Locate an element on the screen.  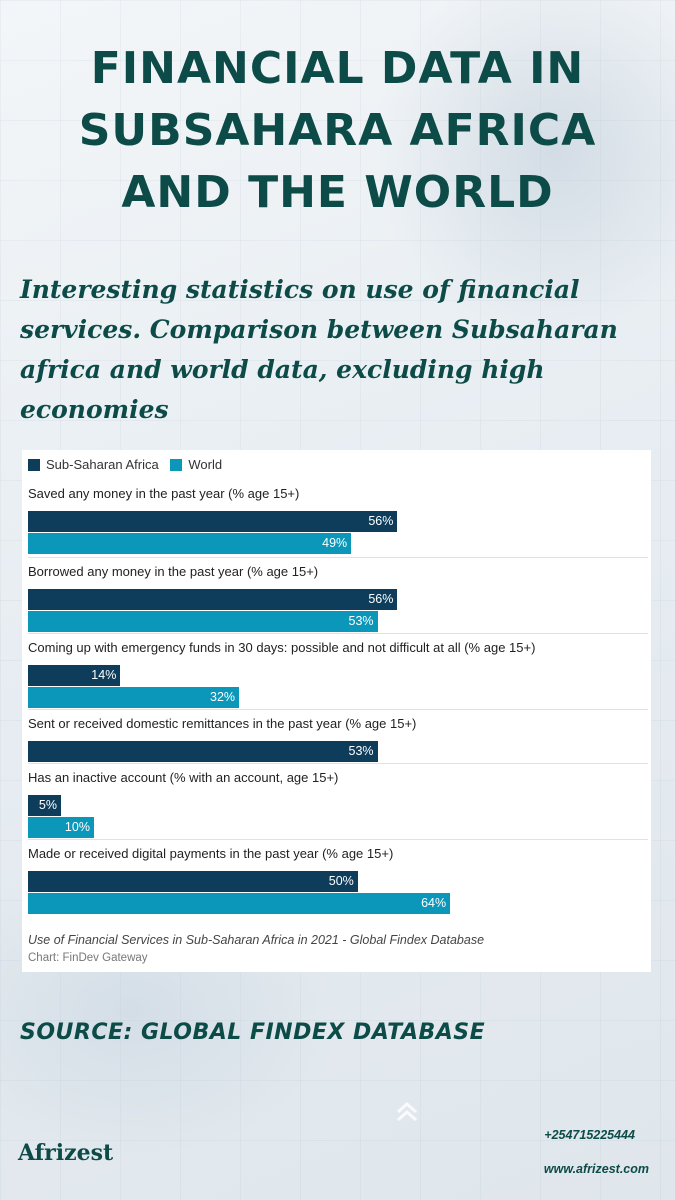
legend-swatch-ssa is located at coordinates (34, 464).